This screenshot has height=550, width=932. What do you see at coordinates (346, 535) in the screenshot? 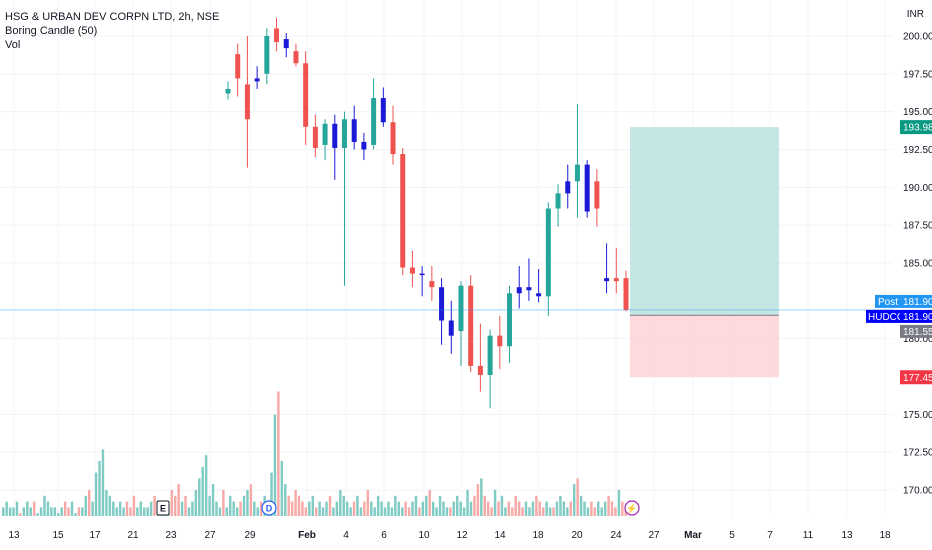
I see `time-tick-label: 4` at bounding box center [346, 535].